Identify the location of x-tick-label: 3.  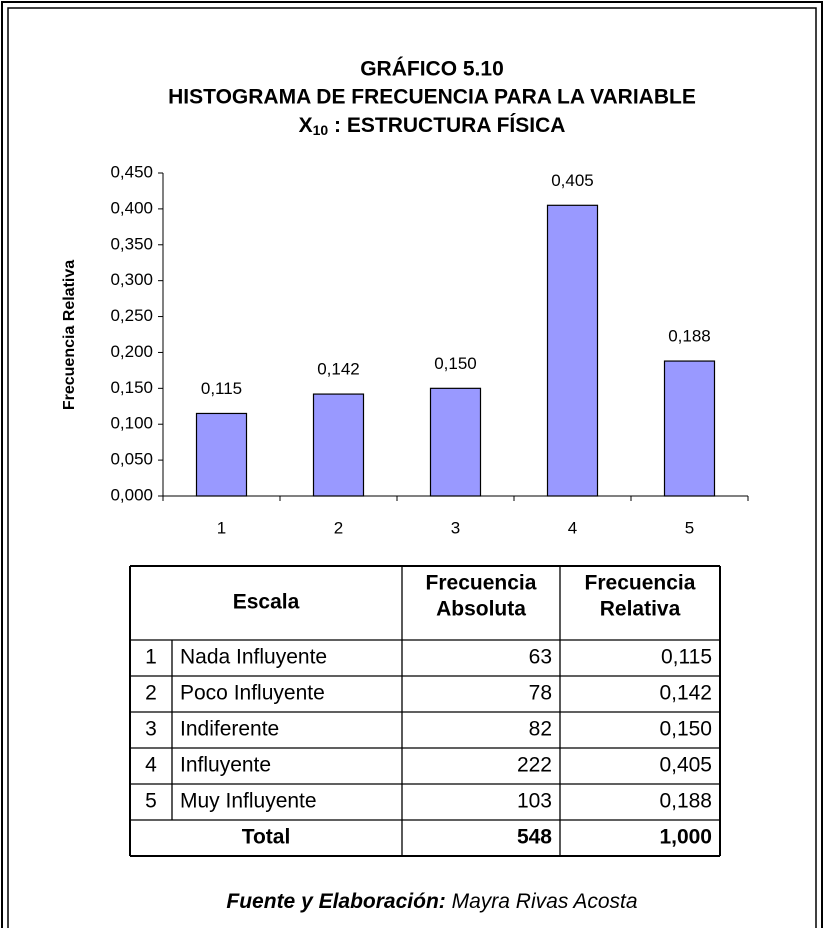
(455, 527).